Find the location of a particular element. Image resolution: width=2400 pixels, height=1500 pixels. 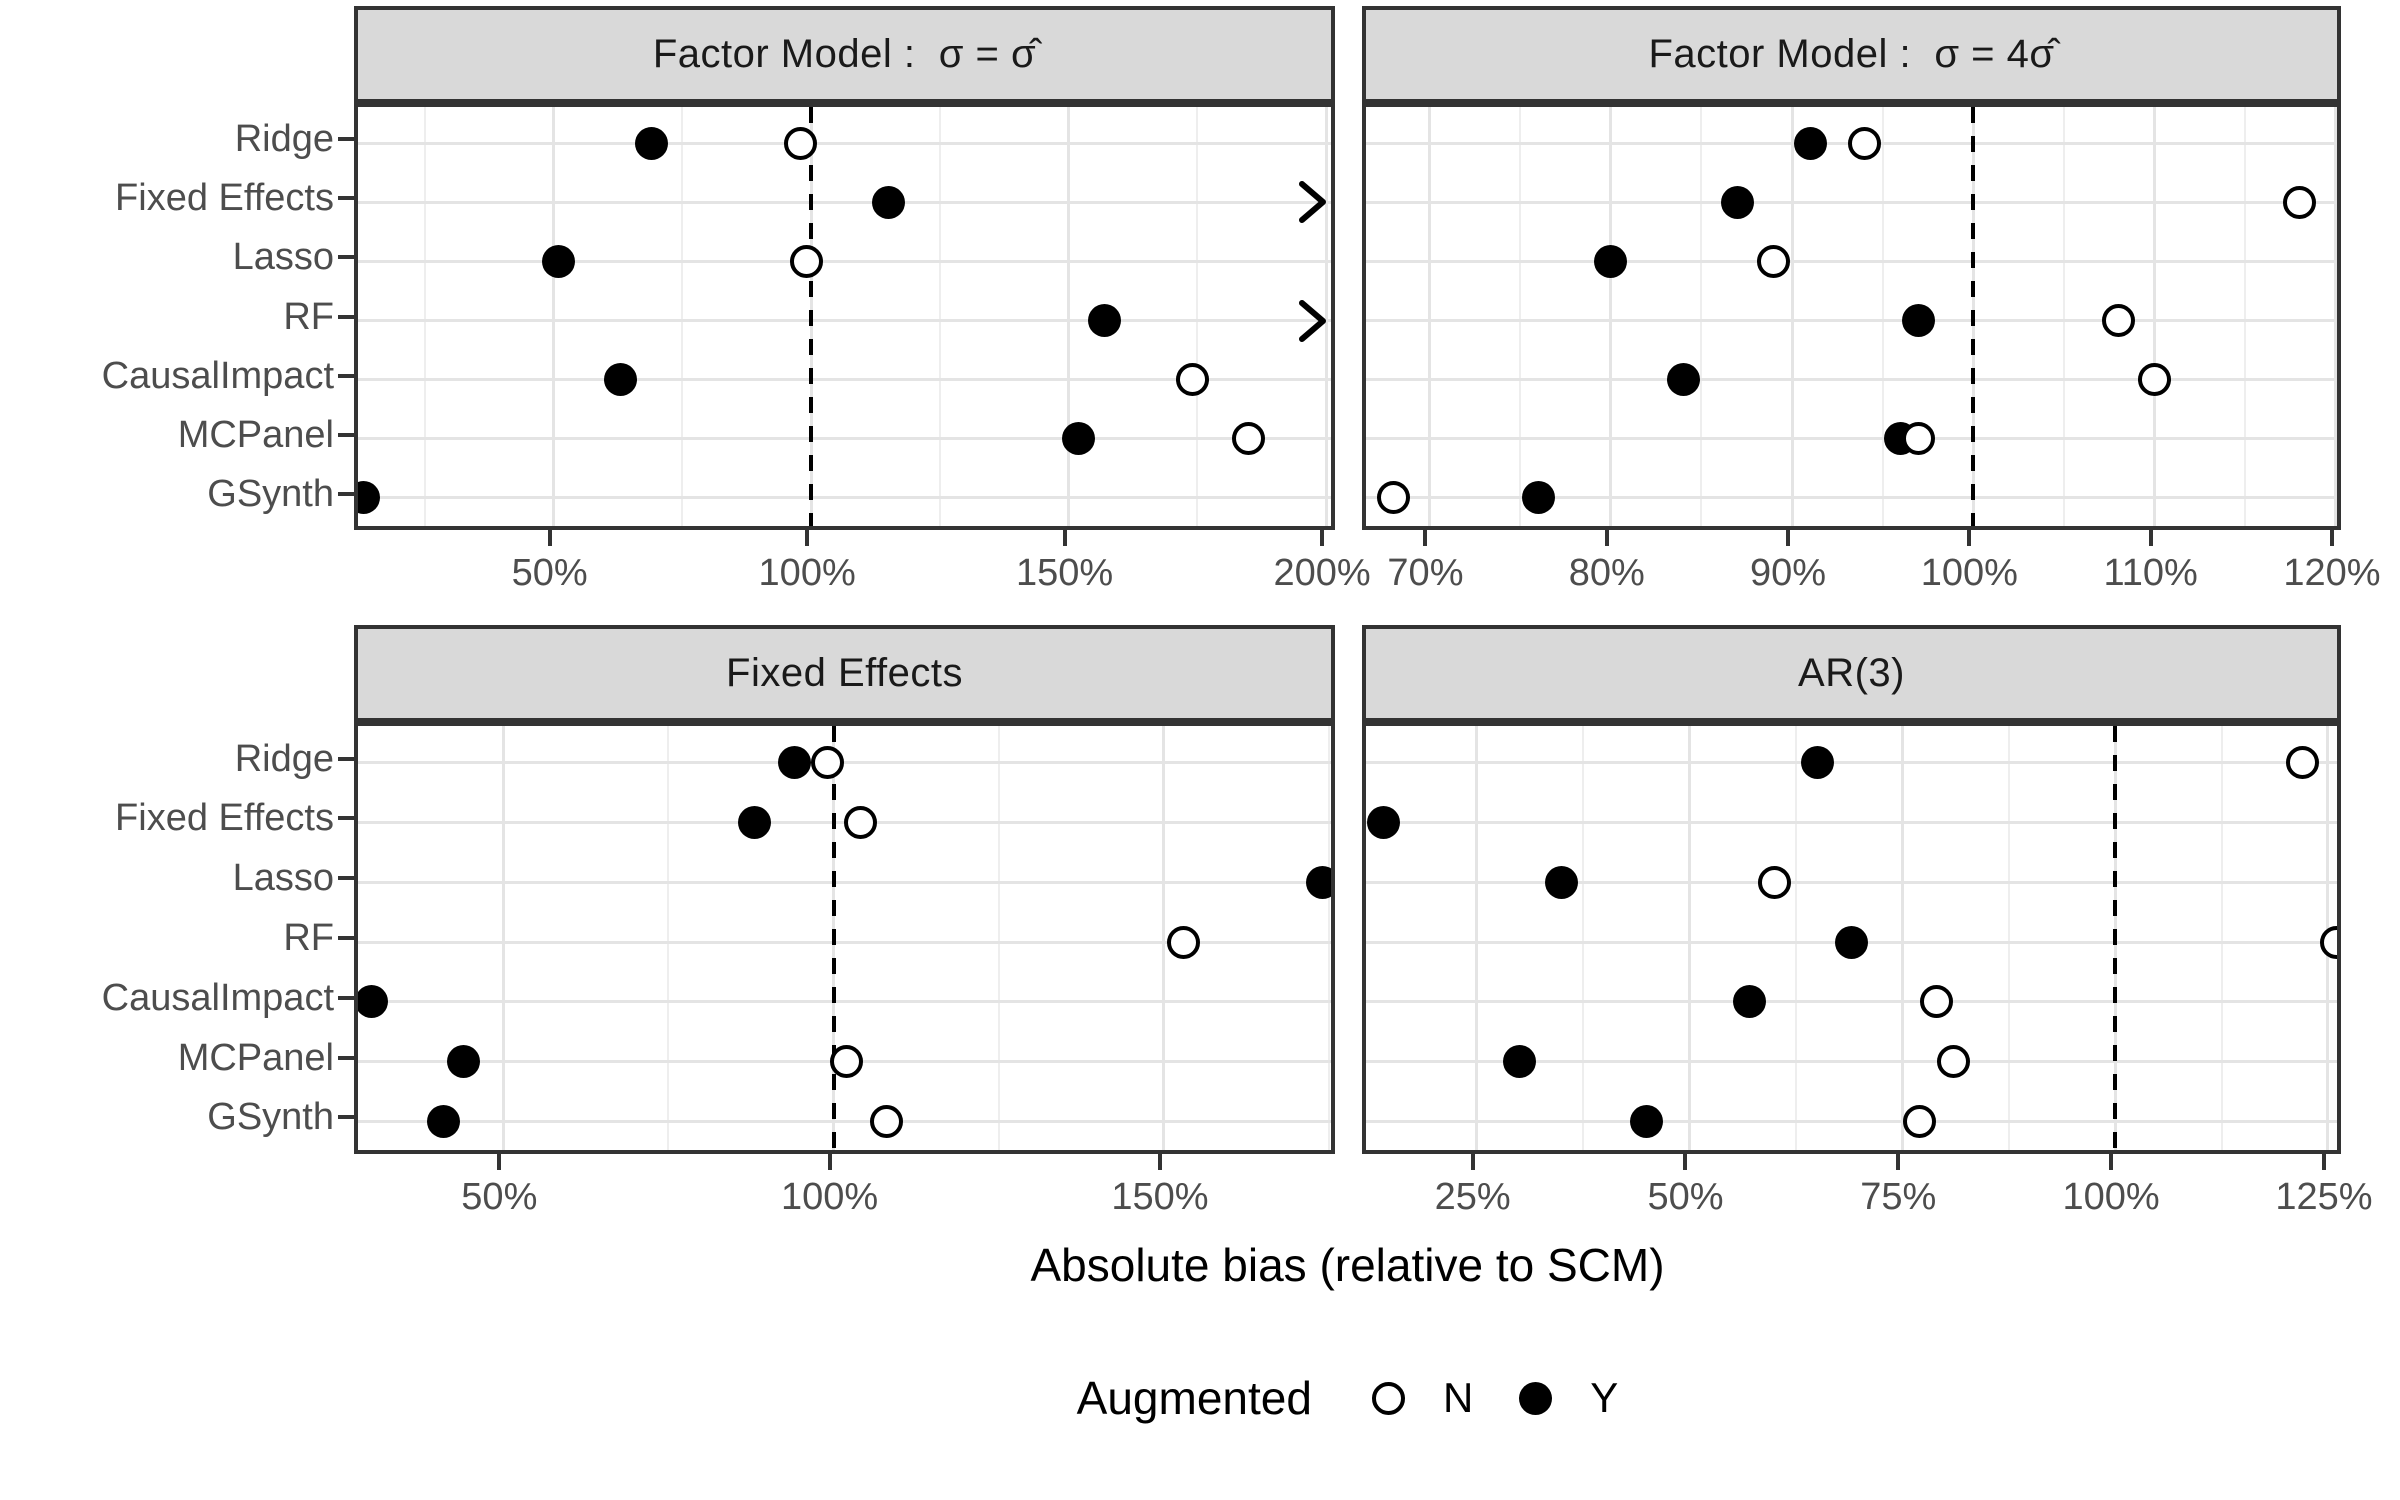

y-axis-label: Fixed Effects is located at coordinates (224, 198).